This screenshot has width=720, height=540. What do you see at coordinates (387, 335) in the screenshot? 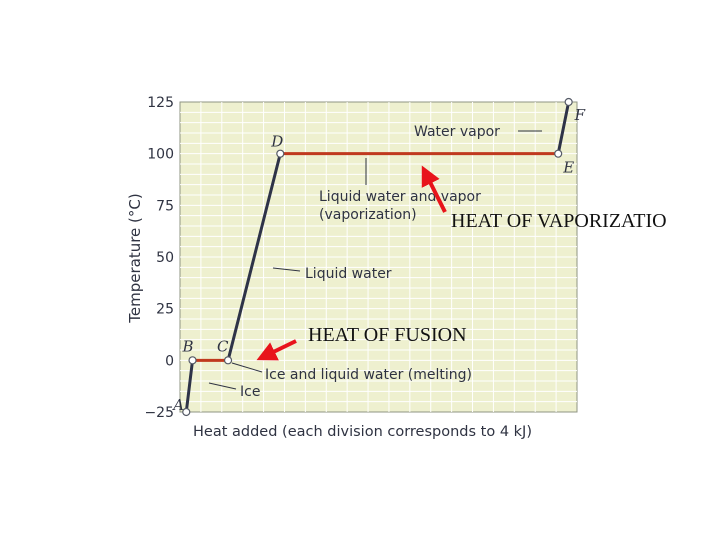
I see `heat-of-fusion-label: HEAT OF FUSION` at bounding box center [387, 335].